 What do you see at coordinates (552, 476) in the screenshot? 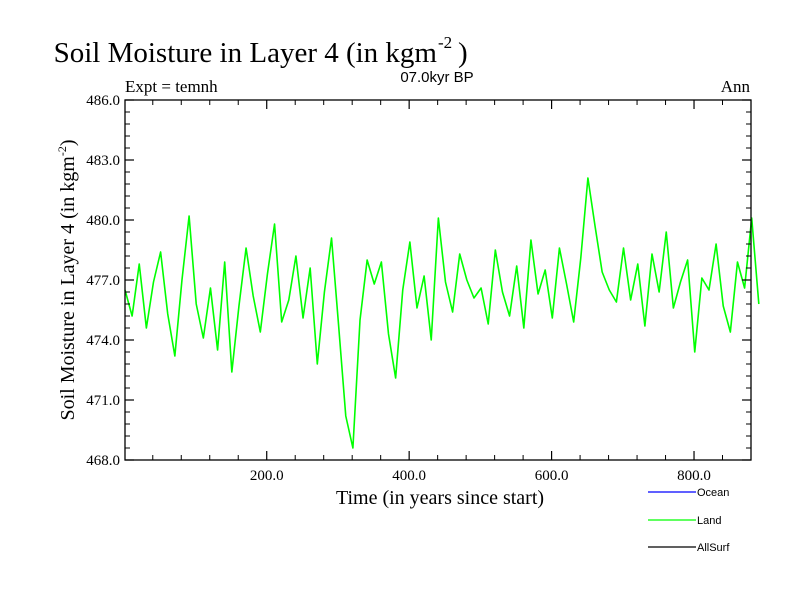
I see `x-tick-label: 600.0` at bounding box center [552, 476].